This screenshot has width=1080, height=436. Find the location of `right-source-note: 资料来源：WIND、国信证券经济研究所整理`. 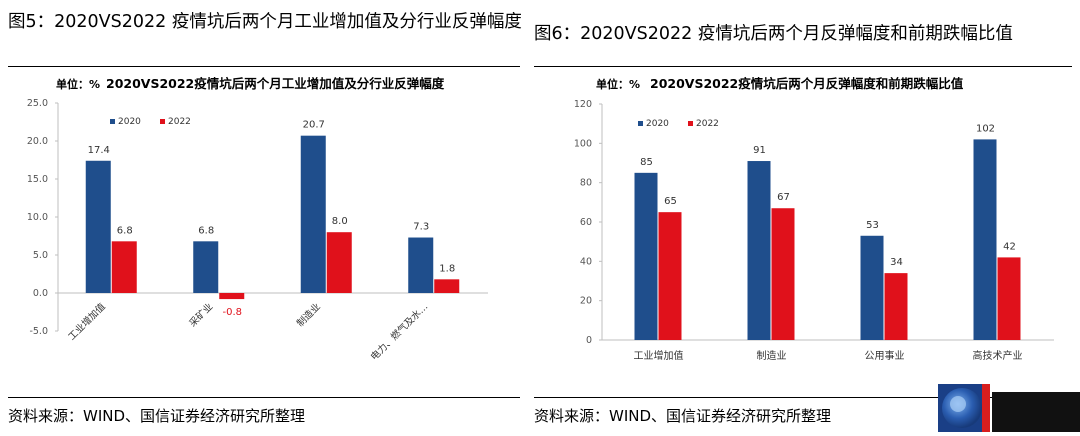

right-source-note: 资料来源：WIND、国信证券经济研究所整理 is located at coordinates (683, 416).